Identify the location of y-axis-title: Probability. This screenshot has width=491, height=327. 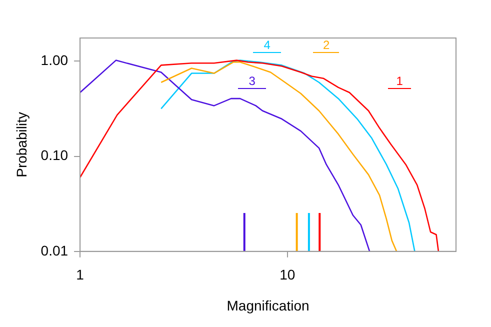
(21, 145).